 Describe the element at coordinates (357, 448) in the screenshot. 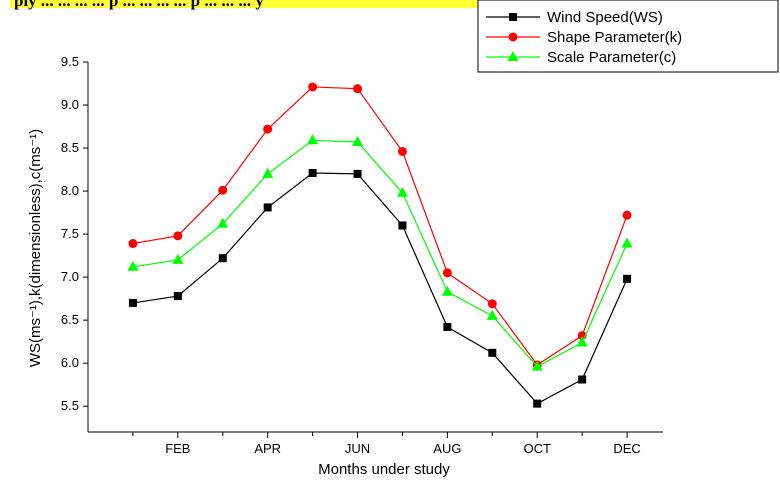

I see `x-tick-label: JUN` at that location.